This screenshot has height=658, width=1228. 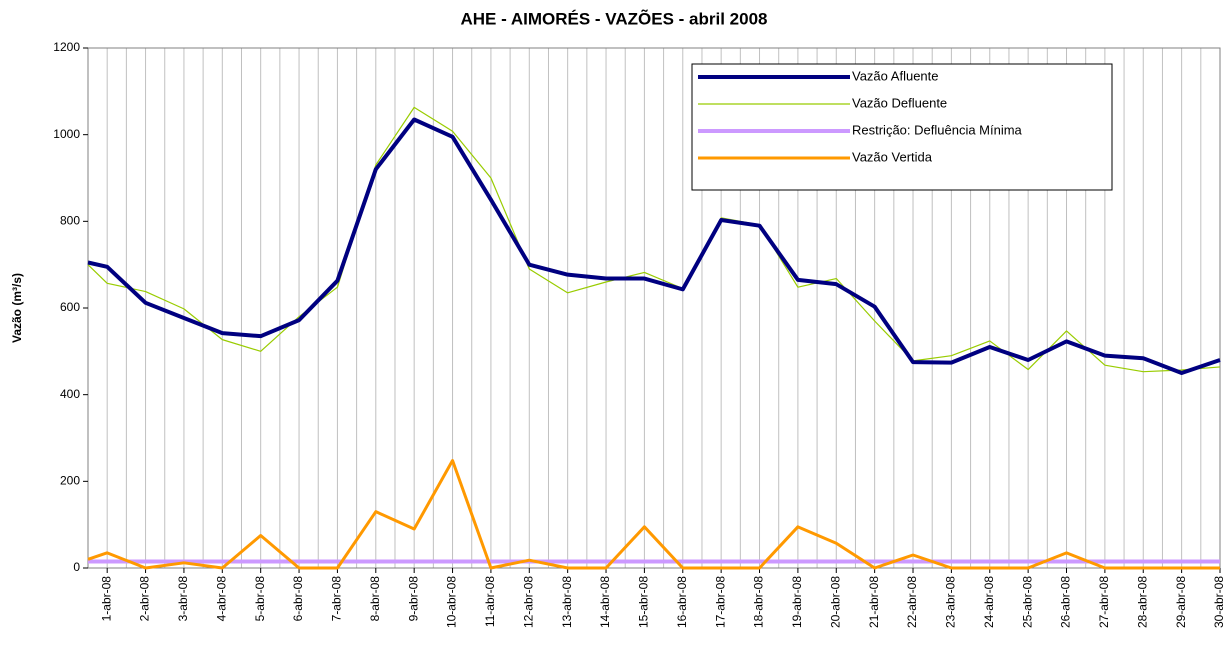 I want to click on x-tick-label: 7-abr-08, so click(x=337, y=599).